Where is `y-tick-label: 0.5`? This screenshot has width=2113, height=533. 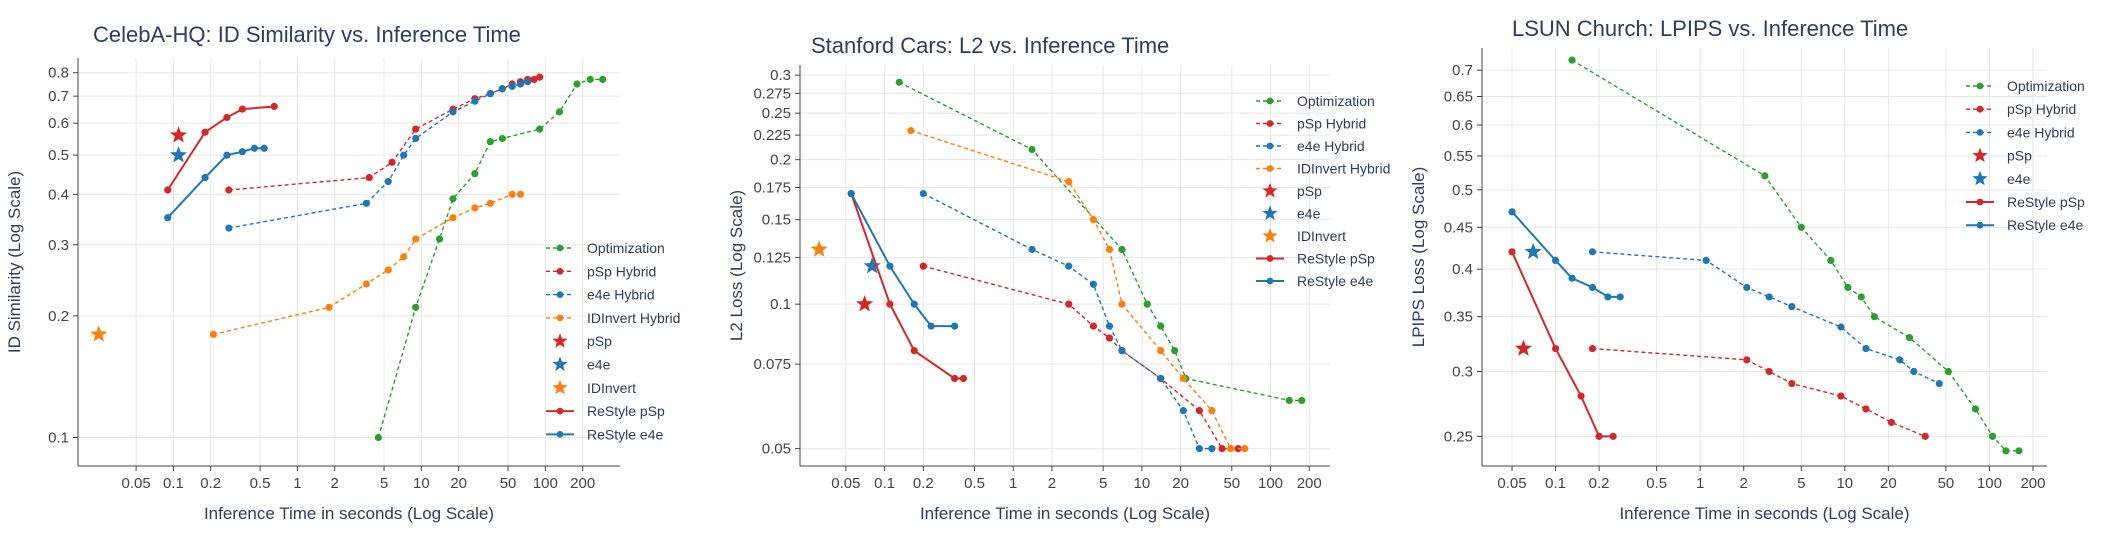 y-tick-label: 0.5 is located at coordinates (58, 155).